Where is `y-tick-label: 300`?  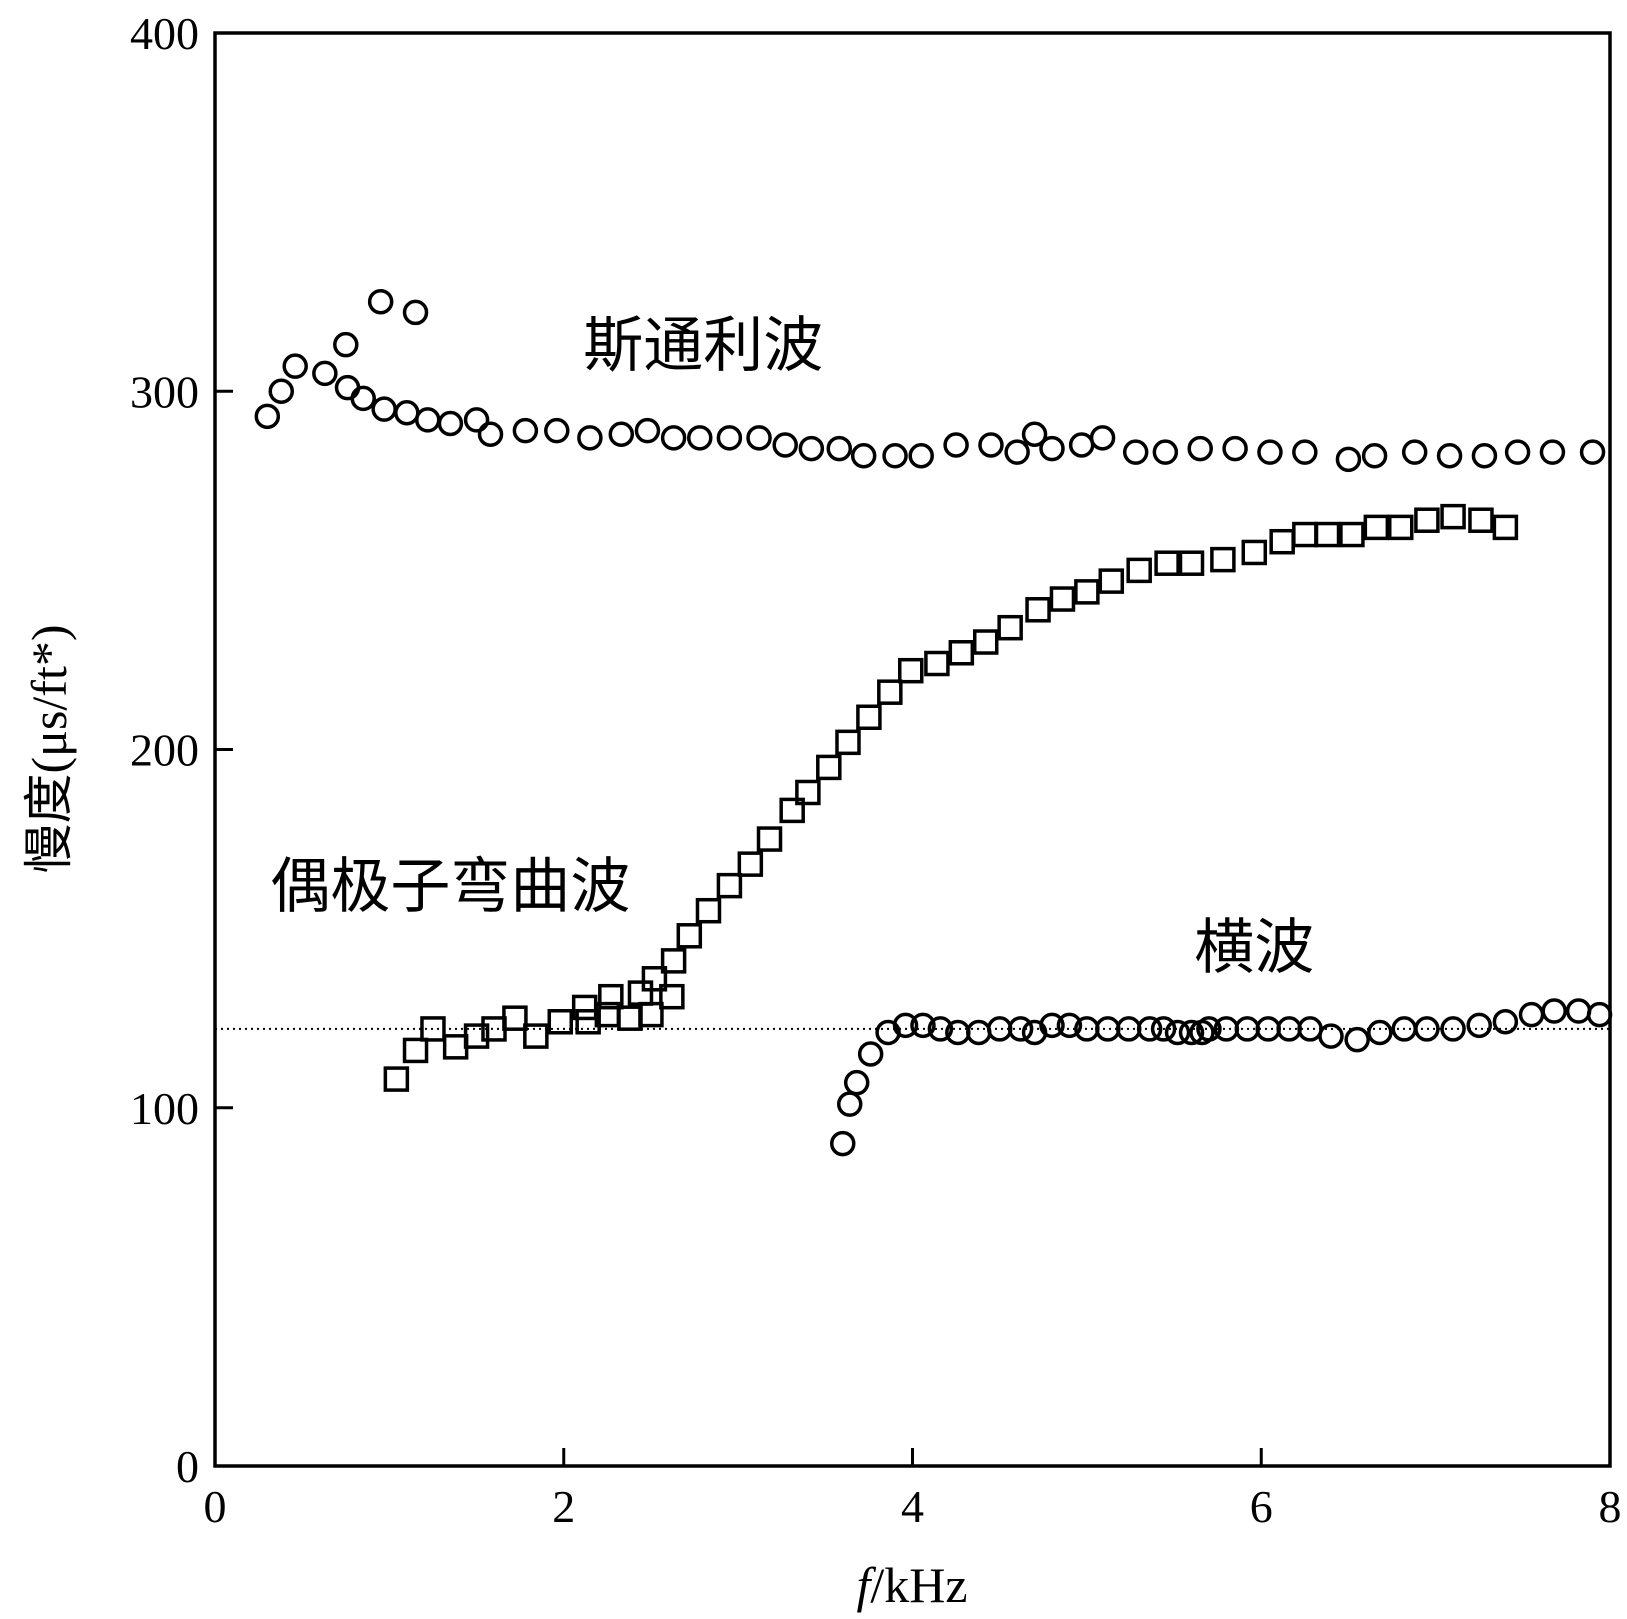
y-tick-label: 300 is located at coordinates (164, 391).